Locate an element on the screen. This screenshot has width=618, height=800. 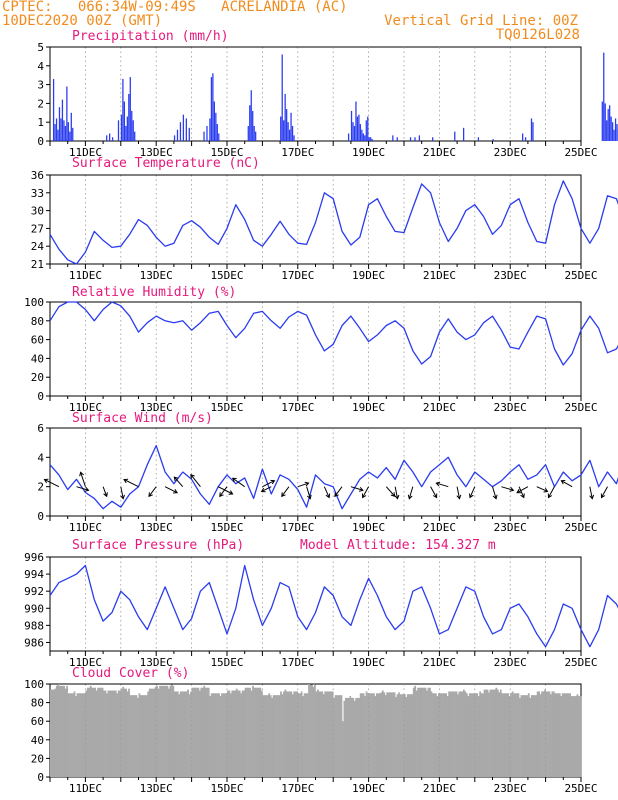
x-tick-label: 19DEC is located at coordinates (368, 527).